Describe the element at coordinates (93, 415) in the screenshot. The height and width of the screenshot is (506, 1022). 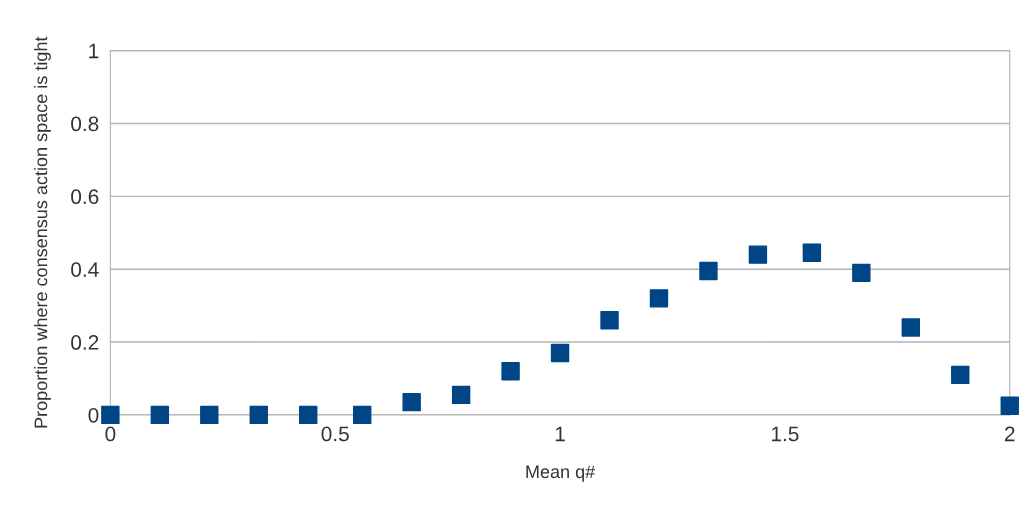
I see `y-tick-label: 0` at that location.